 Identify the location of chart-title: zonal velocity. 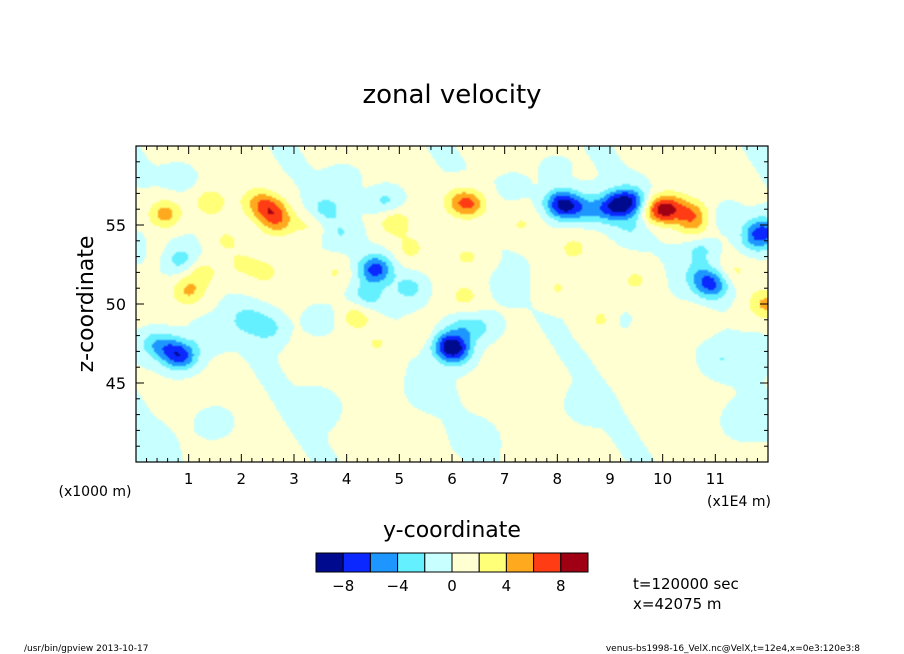
(451, 95).